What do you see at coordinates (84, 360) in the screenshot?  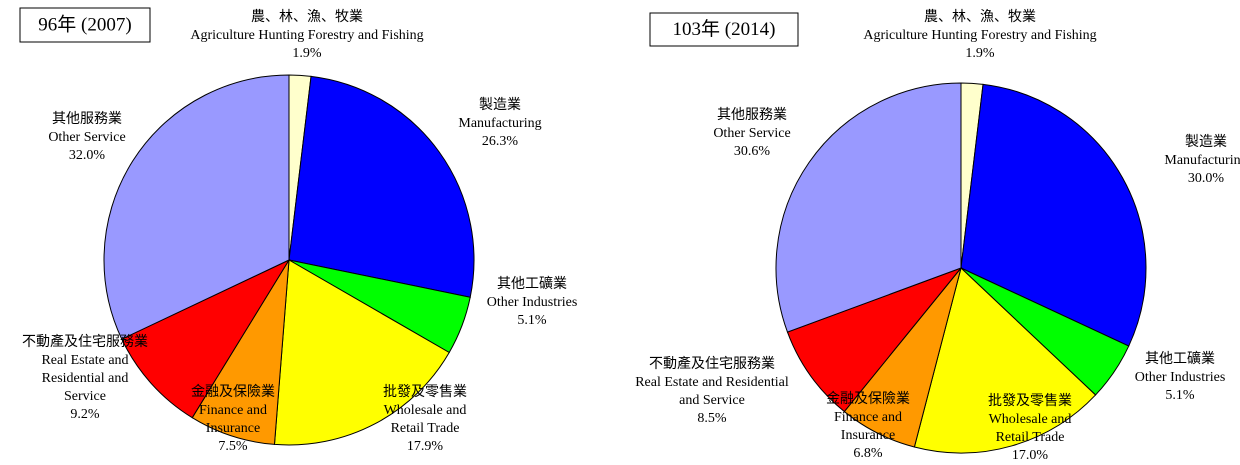 I see `slice-label-en: Real Estate and` at bounding box center [84, 360].